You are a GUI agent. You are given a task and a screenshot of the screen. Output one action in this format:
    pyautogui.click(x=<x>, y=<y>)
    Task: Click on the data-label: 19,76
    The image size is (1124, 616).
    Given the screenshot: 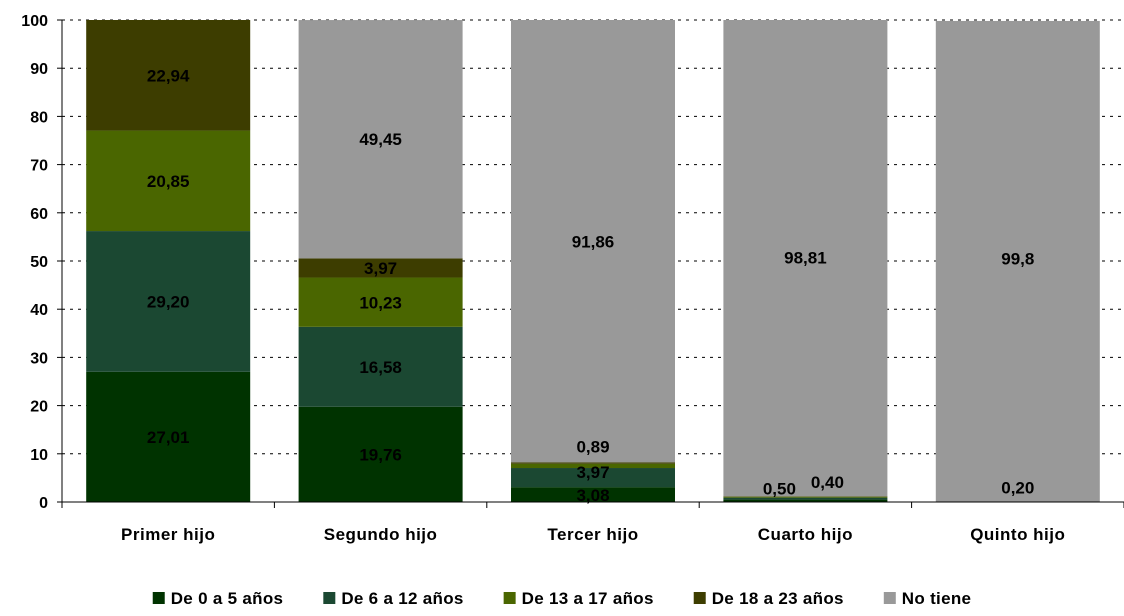 What is the action you would take?
    pyautogui.click(x=380, y=454)
    